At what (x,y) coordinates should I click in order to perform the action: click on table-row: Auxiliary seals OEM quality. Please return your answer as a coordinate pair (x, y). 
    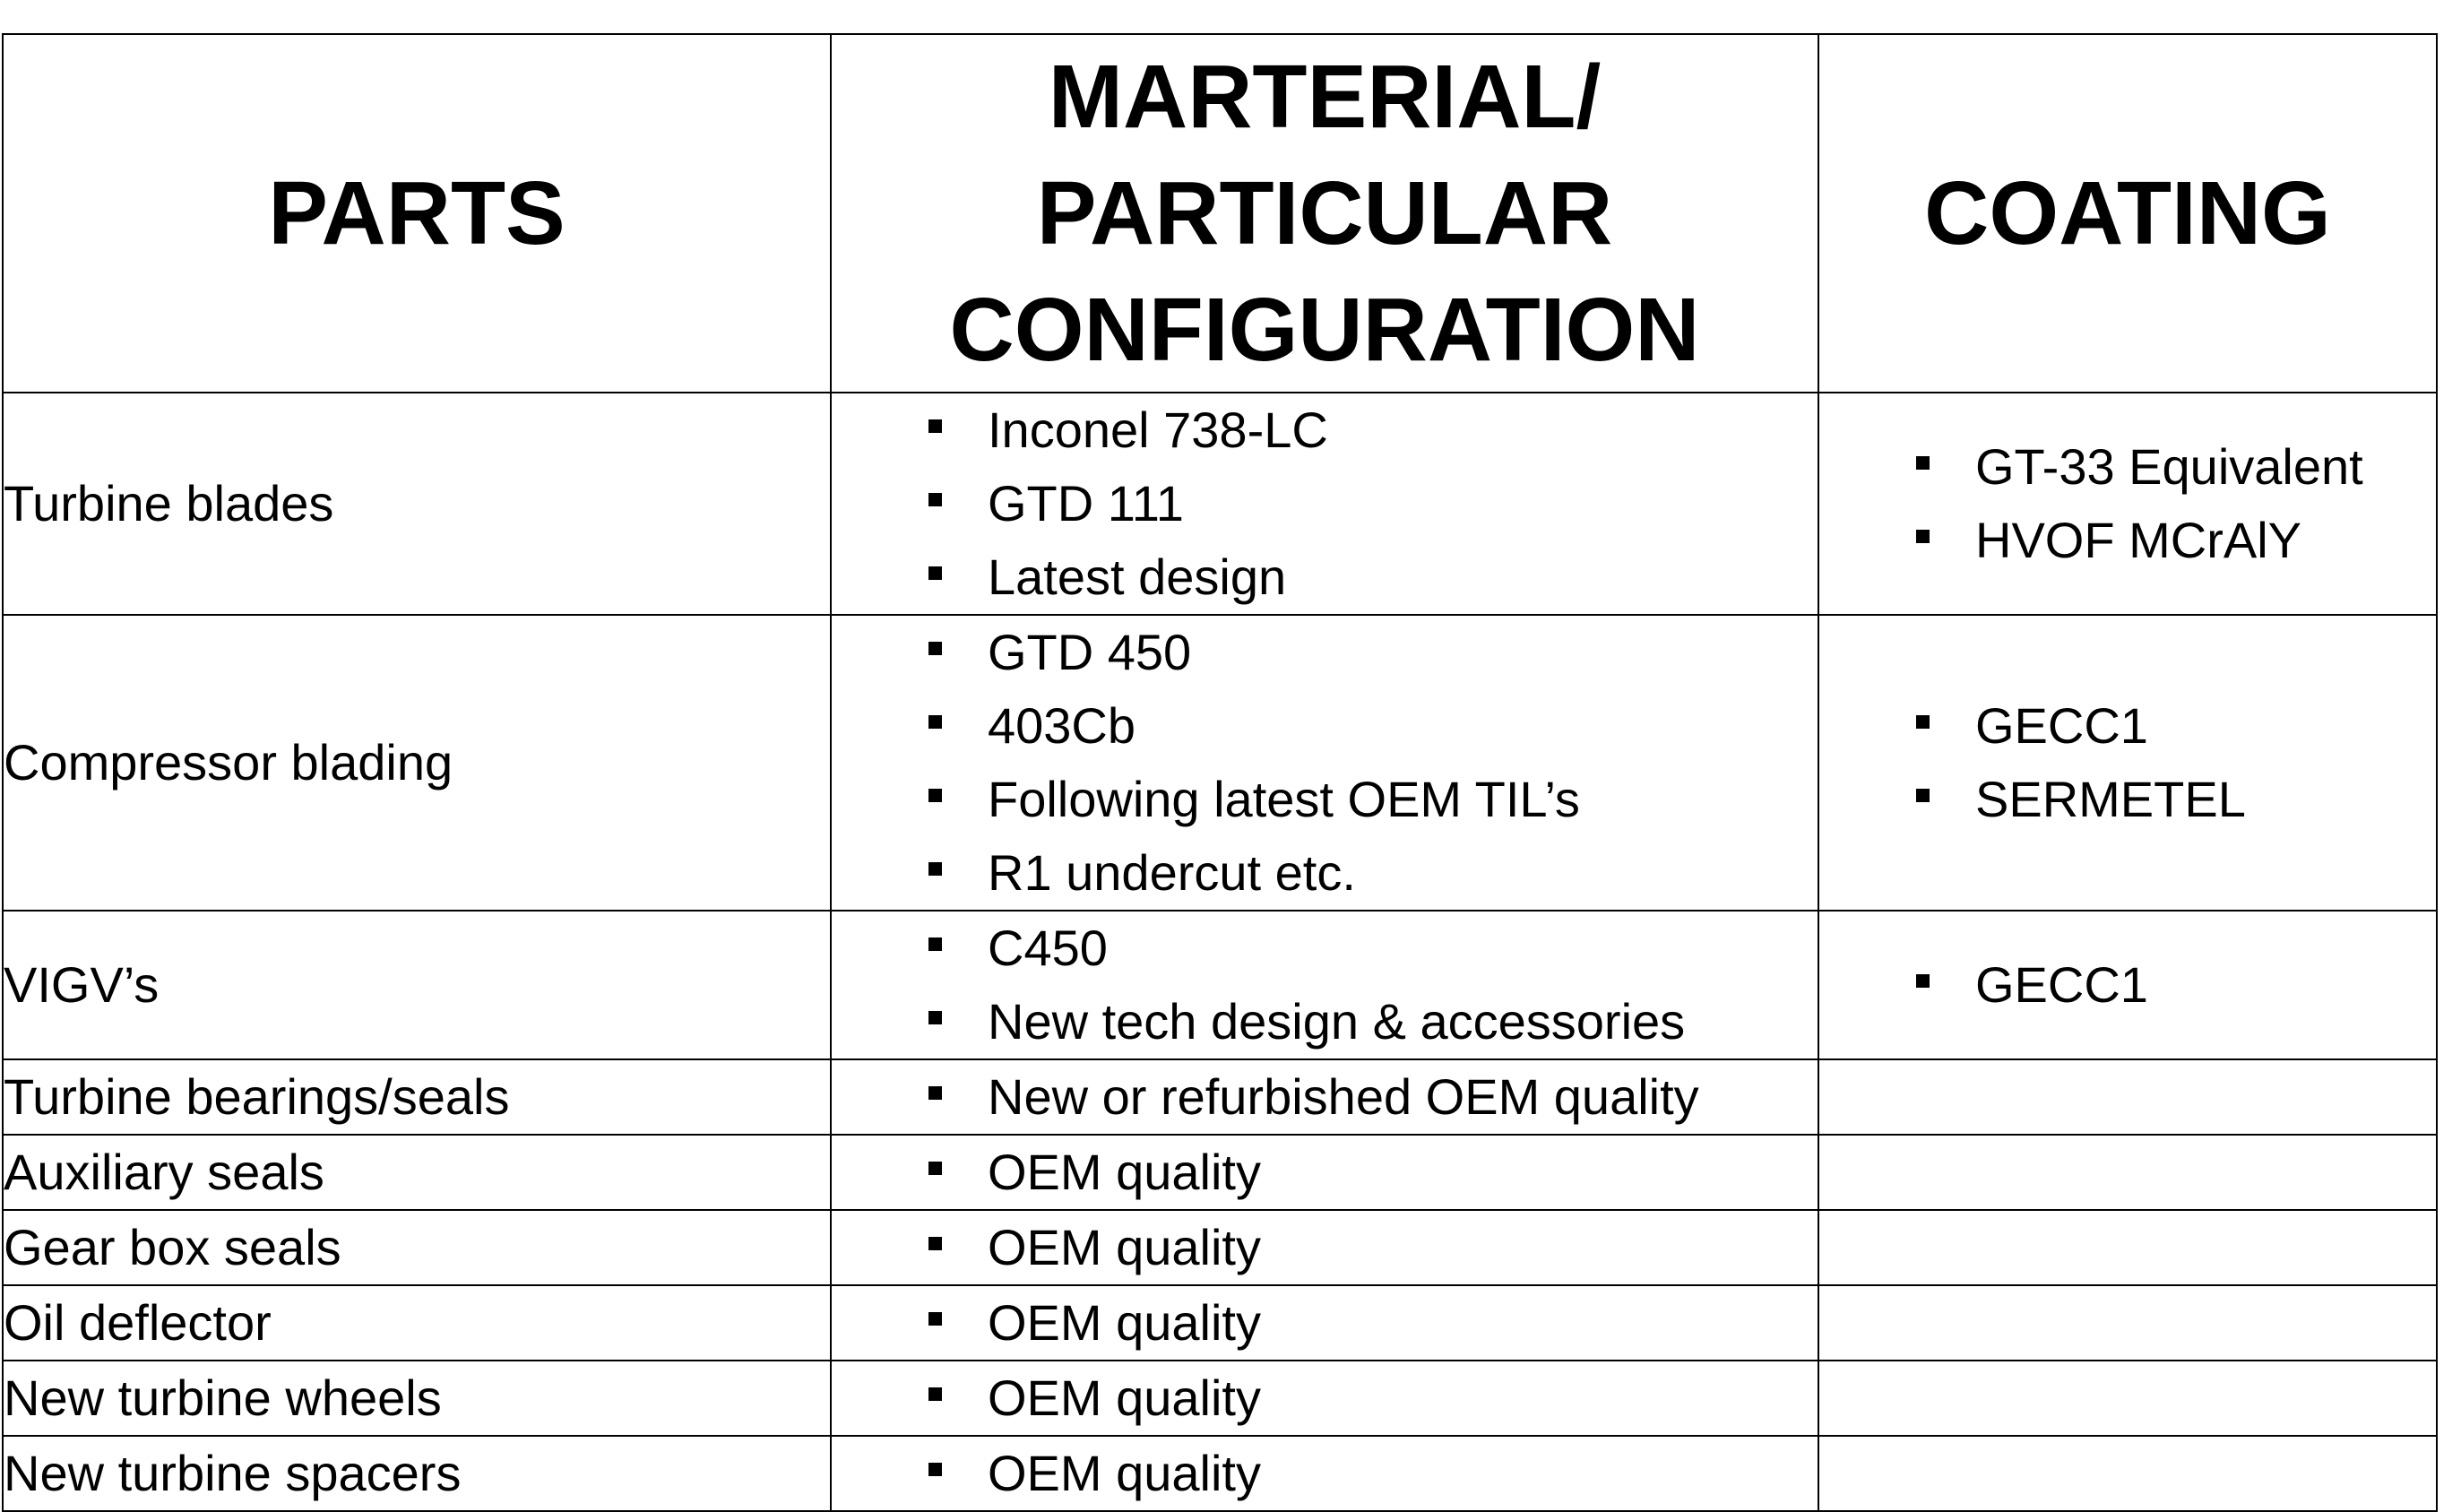
    Looking at the image, I should click on (1220, 1172).